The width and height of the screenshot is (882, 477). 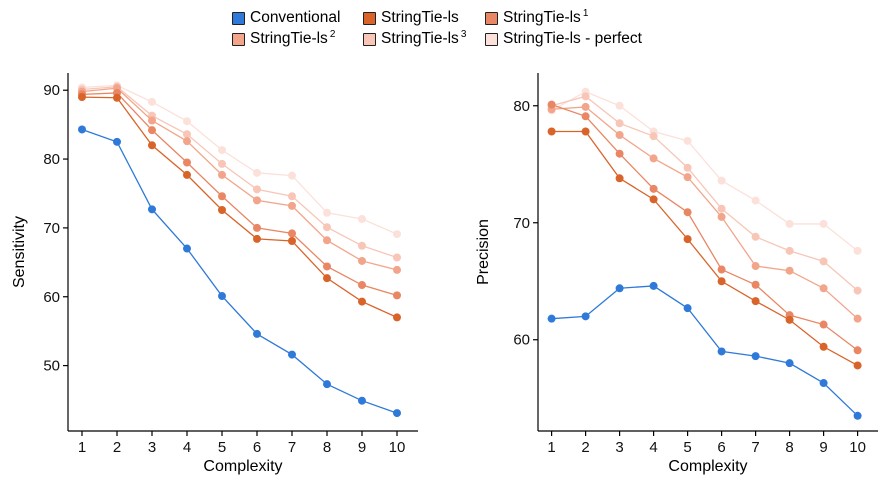 What do you see at coordinates (424, 38) in the screenshot?
I see `legend-label-stringtie-ls-3: StringTie-ls 3` at bounding box center [424, 38].